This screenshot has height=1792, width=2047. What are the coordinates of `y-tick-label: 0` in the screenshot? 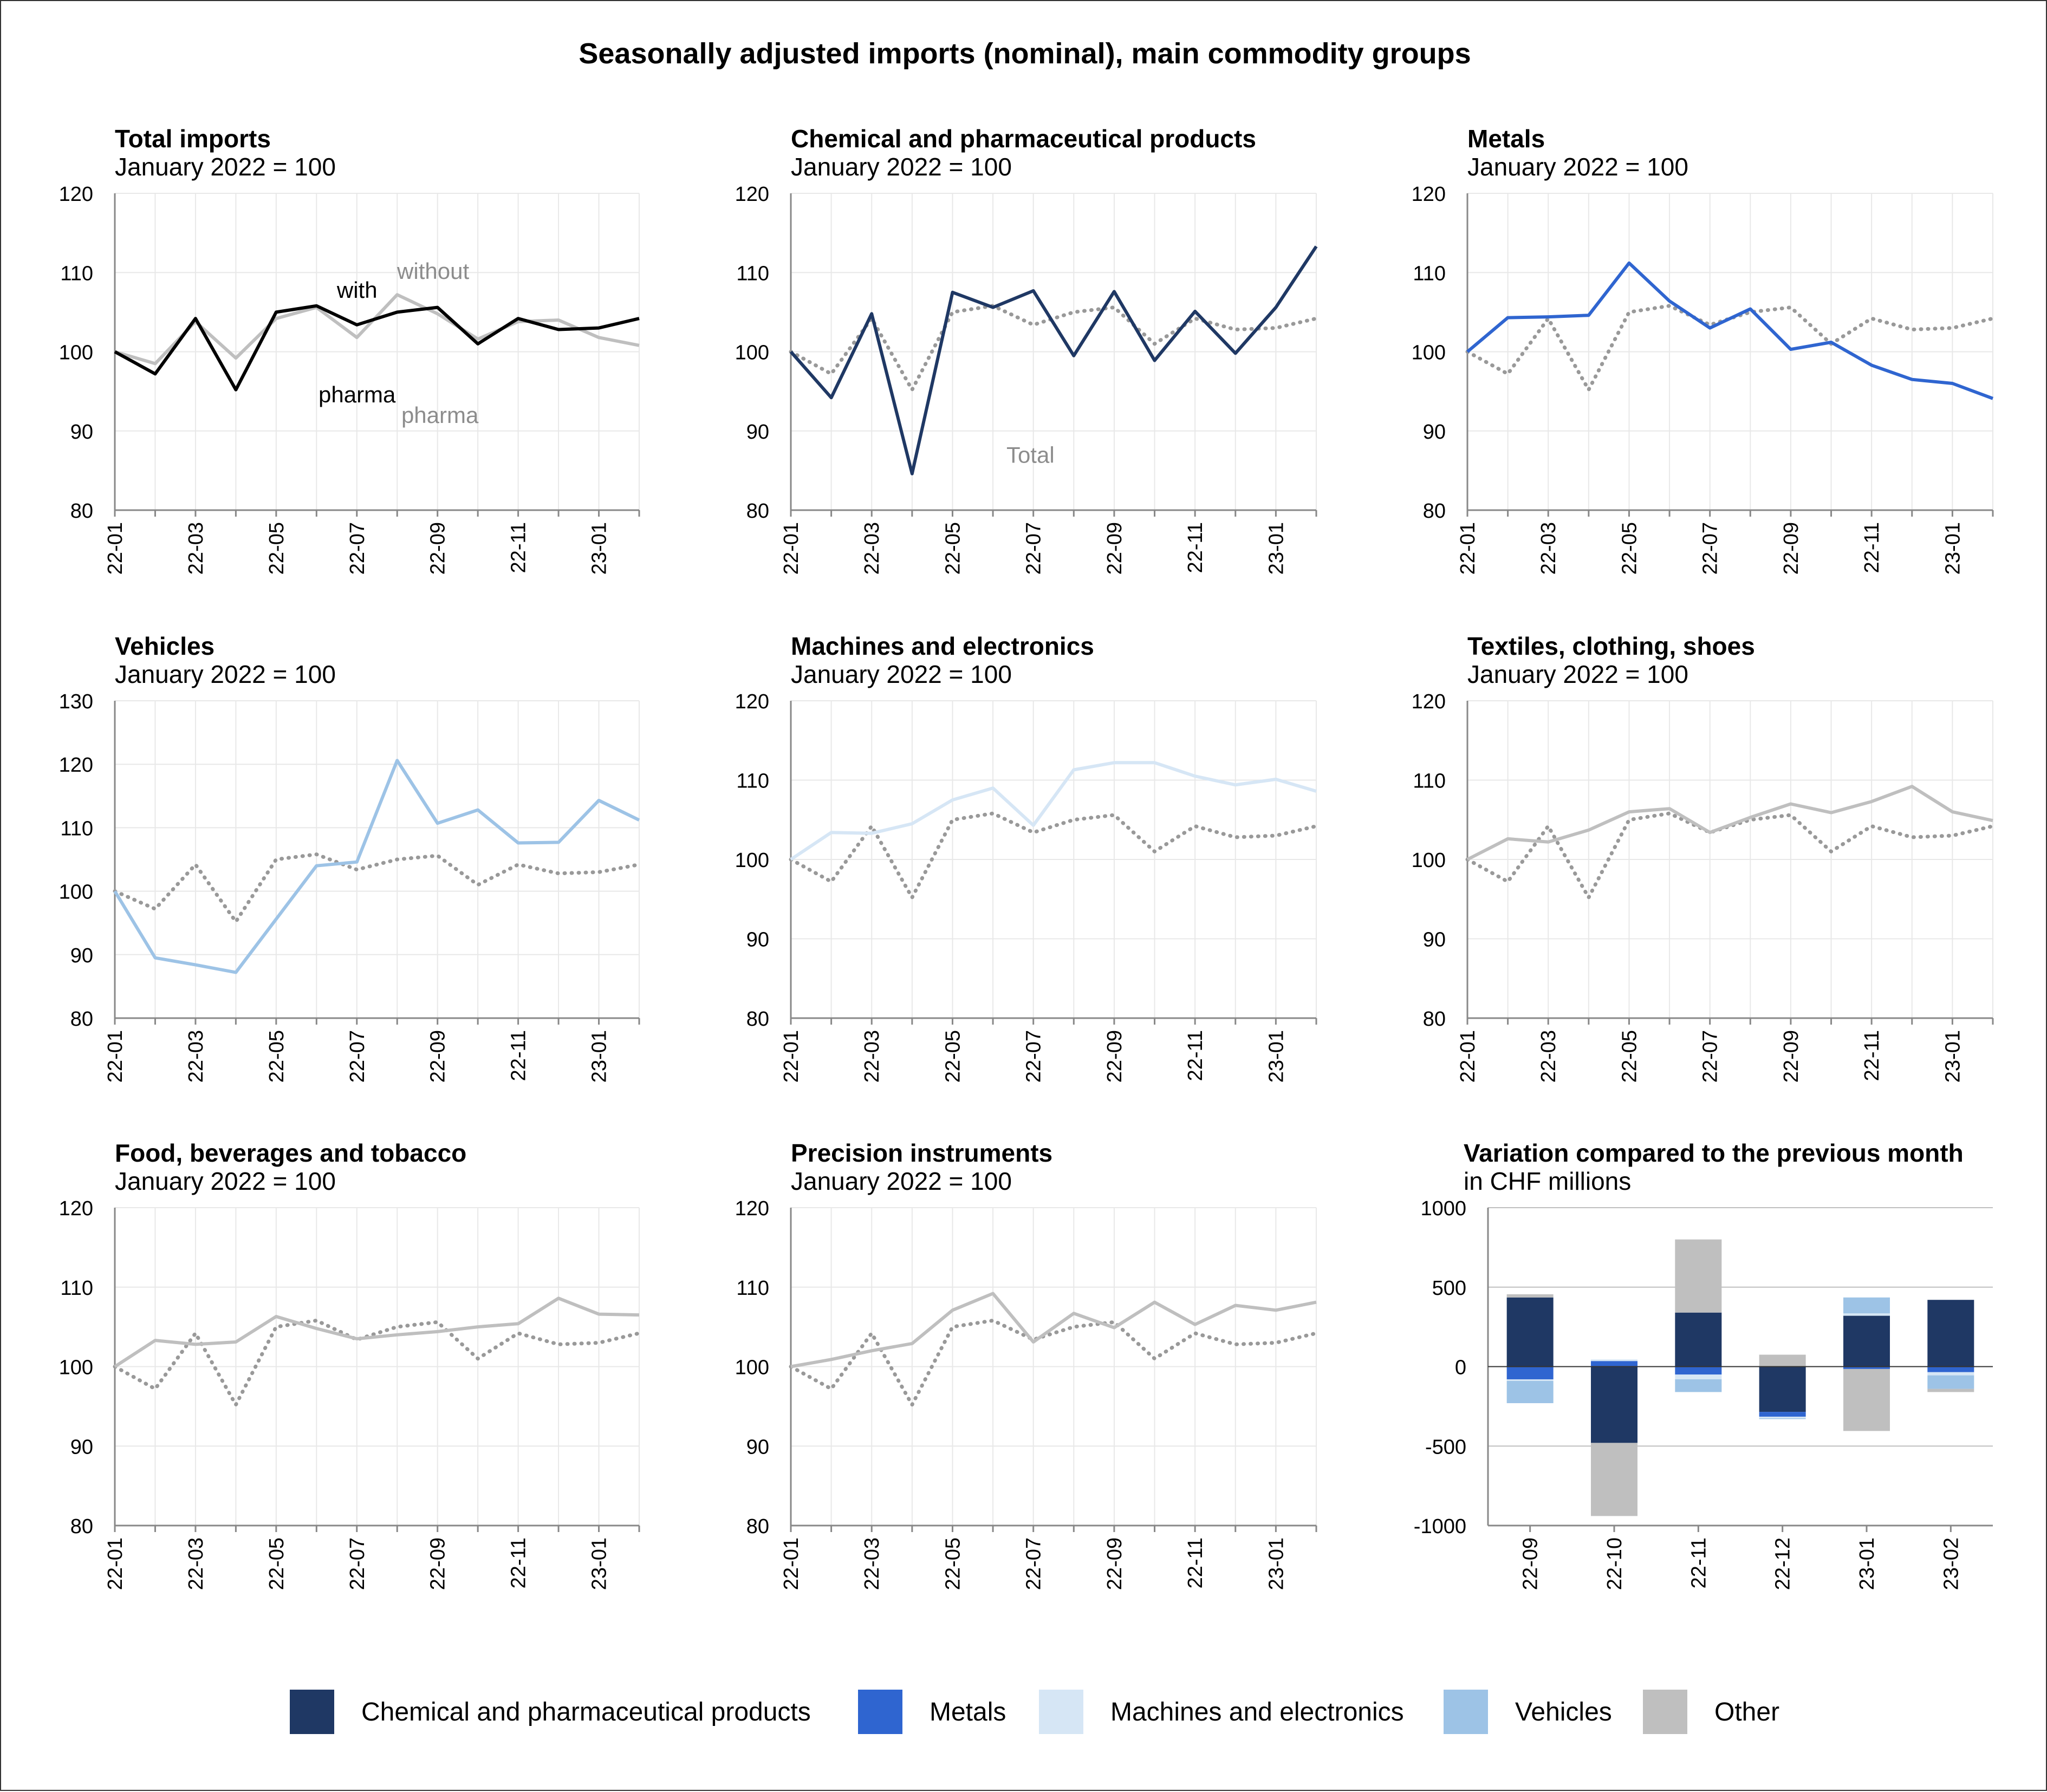 It's located at (1460, 1368).